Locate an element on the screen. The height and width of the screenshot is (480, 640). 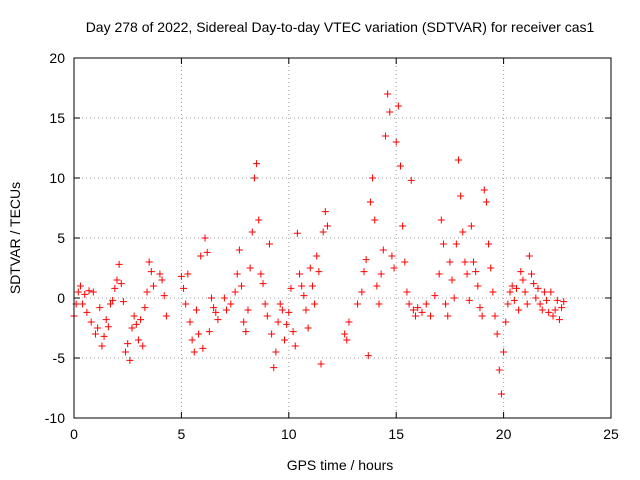
x-tick-label: 20 is located at coordinates (504, 434).